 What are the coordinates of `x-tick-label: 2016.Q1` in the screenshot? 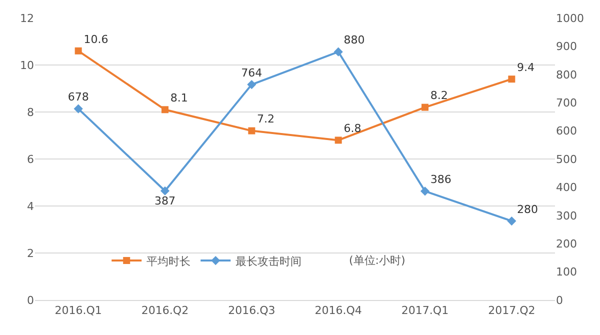 It's located at (78, 311).